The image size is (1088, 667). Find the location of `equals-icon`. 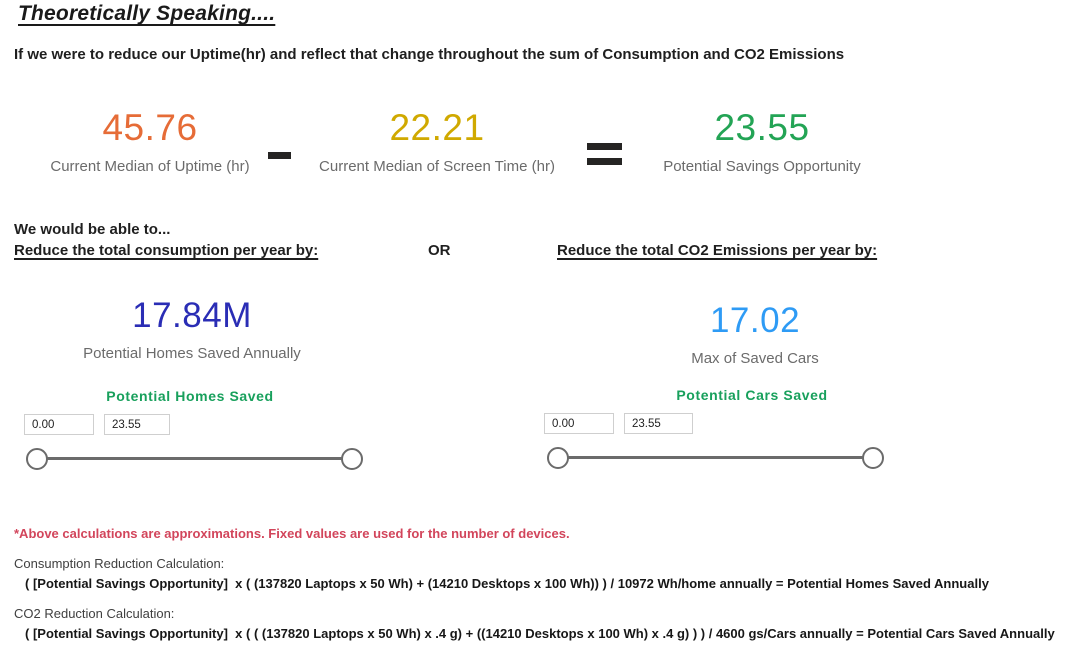

equals-icon is located at coordinates (604, 154).